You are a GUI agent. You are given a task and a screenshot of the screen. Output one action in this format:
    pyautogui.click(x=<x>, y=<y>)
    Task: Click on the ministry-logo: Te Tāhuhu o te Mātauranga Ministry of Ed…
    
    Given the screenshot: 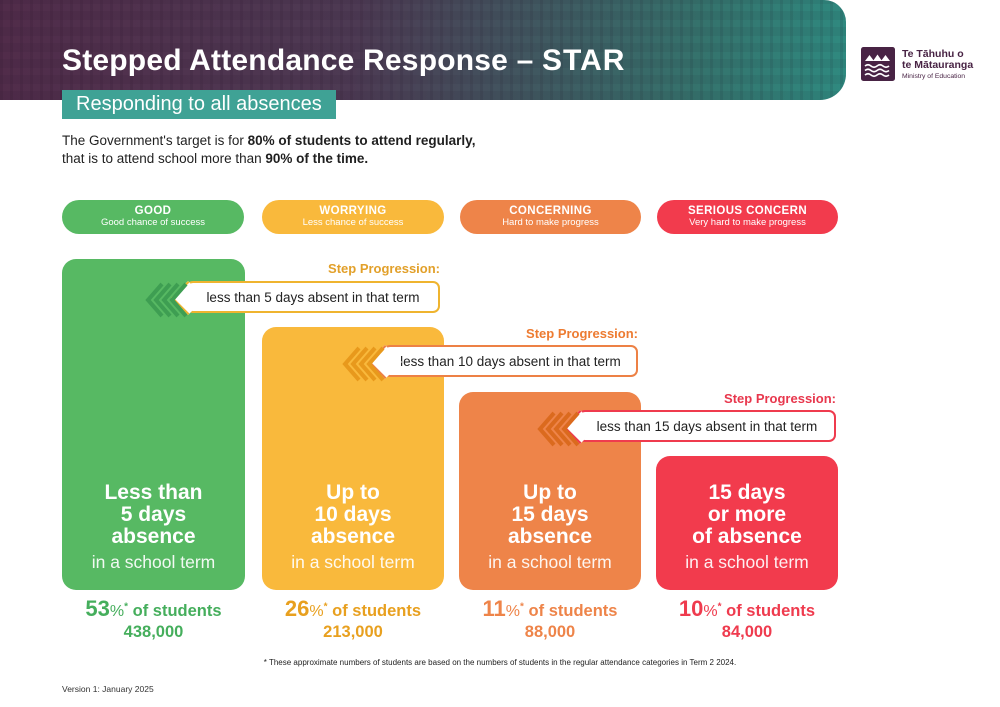 What is the action you would take?
    pyautogui.click(x=917, y=64)
    